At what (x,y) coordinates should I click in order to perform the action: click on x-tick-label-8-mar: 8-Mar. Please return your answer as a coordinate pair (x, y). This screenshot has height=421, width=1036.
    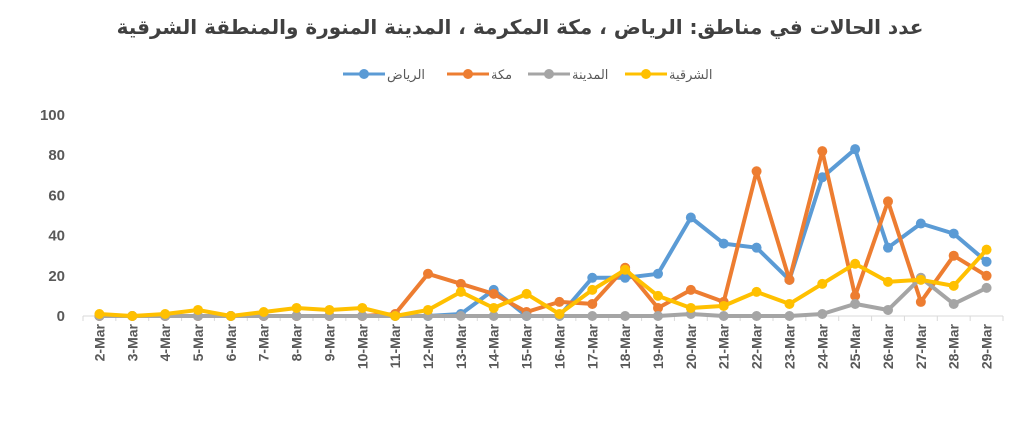
    Looking at the image, I should click on (297, 342).